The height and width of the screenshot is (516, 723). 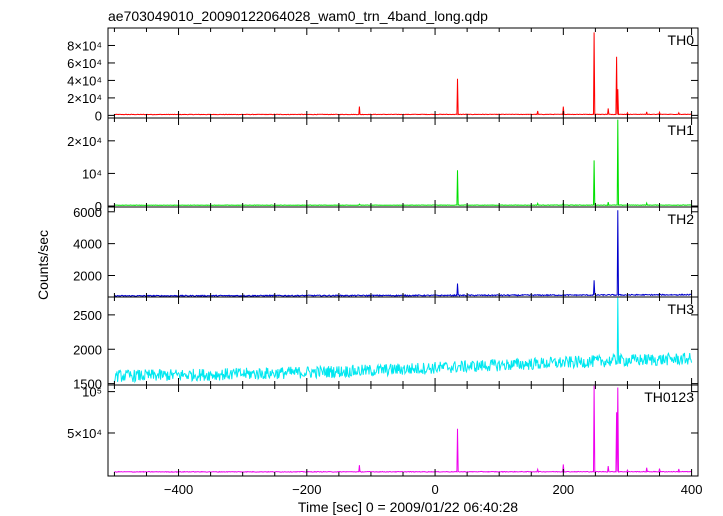 I want to click on series-line-th1, so click(x=403, y=163).